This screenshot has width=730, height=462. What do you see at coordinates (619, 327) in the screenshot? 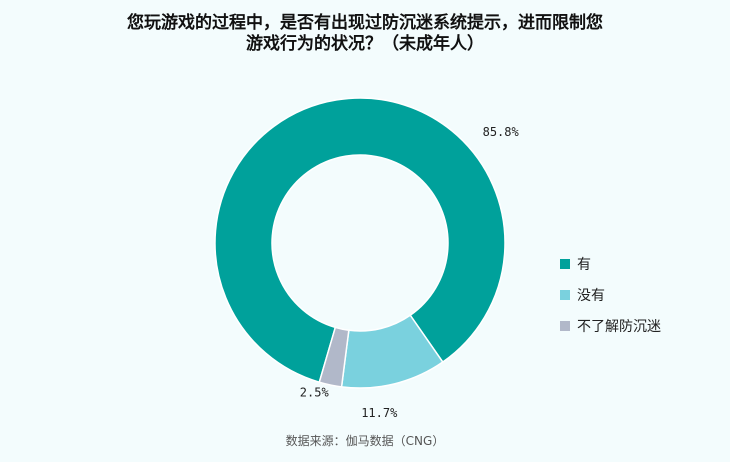
I see `legend-label: 不了解防沉迷` at bounding box center [619, 327].